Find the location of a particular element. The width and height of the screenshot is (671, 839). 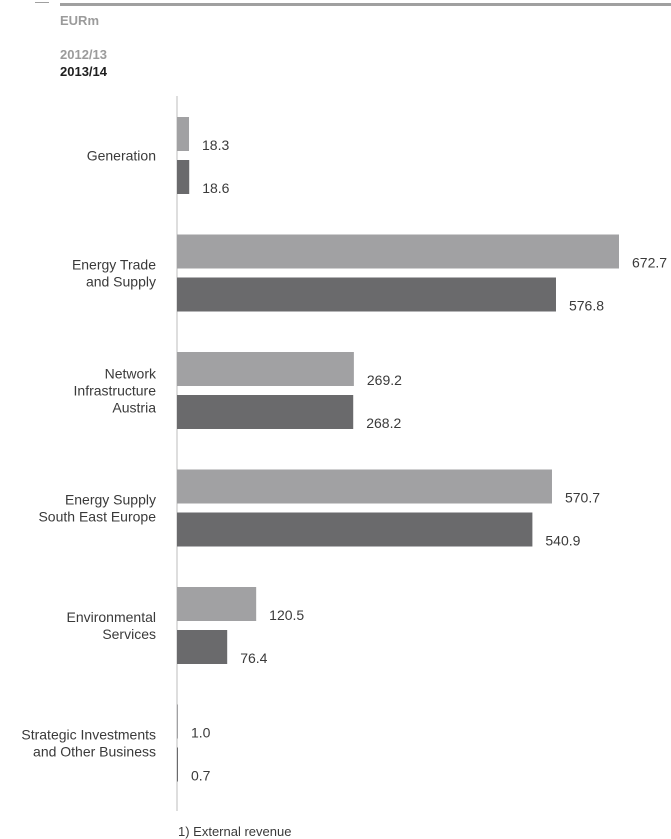

value-label-curr-1: 576.8 is located at coordinates (586, 306).